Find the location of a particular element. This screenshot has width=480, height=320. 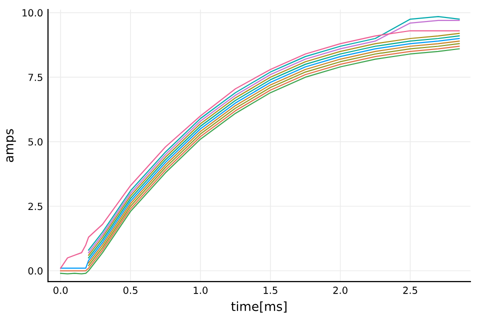

x-axis-title: time[ms] is located at coordinates (258, 307).